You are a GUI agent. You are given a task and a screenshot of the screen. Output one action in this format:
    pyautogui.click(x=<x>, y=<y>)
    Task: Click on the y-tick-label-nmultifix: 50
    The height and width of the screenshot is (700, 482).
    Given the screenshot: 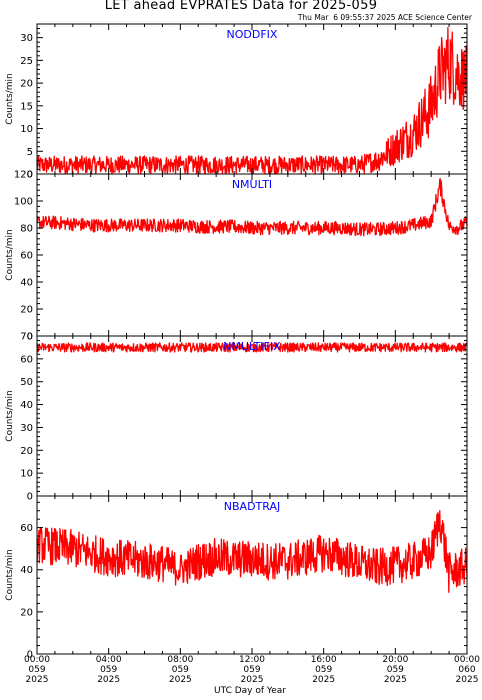 What is the action you would take?
    pyautogui.click(x=26, y=382)
    